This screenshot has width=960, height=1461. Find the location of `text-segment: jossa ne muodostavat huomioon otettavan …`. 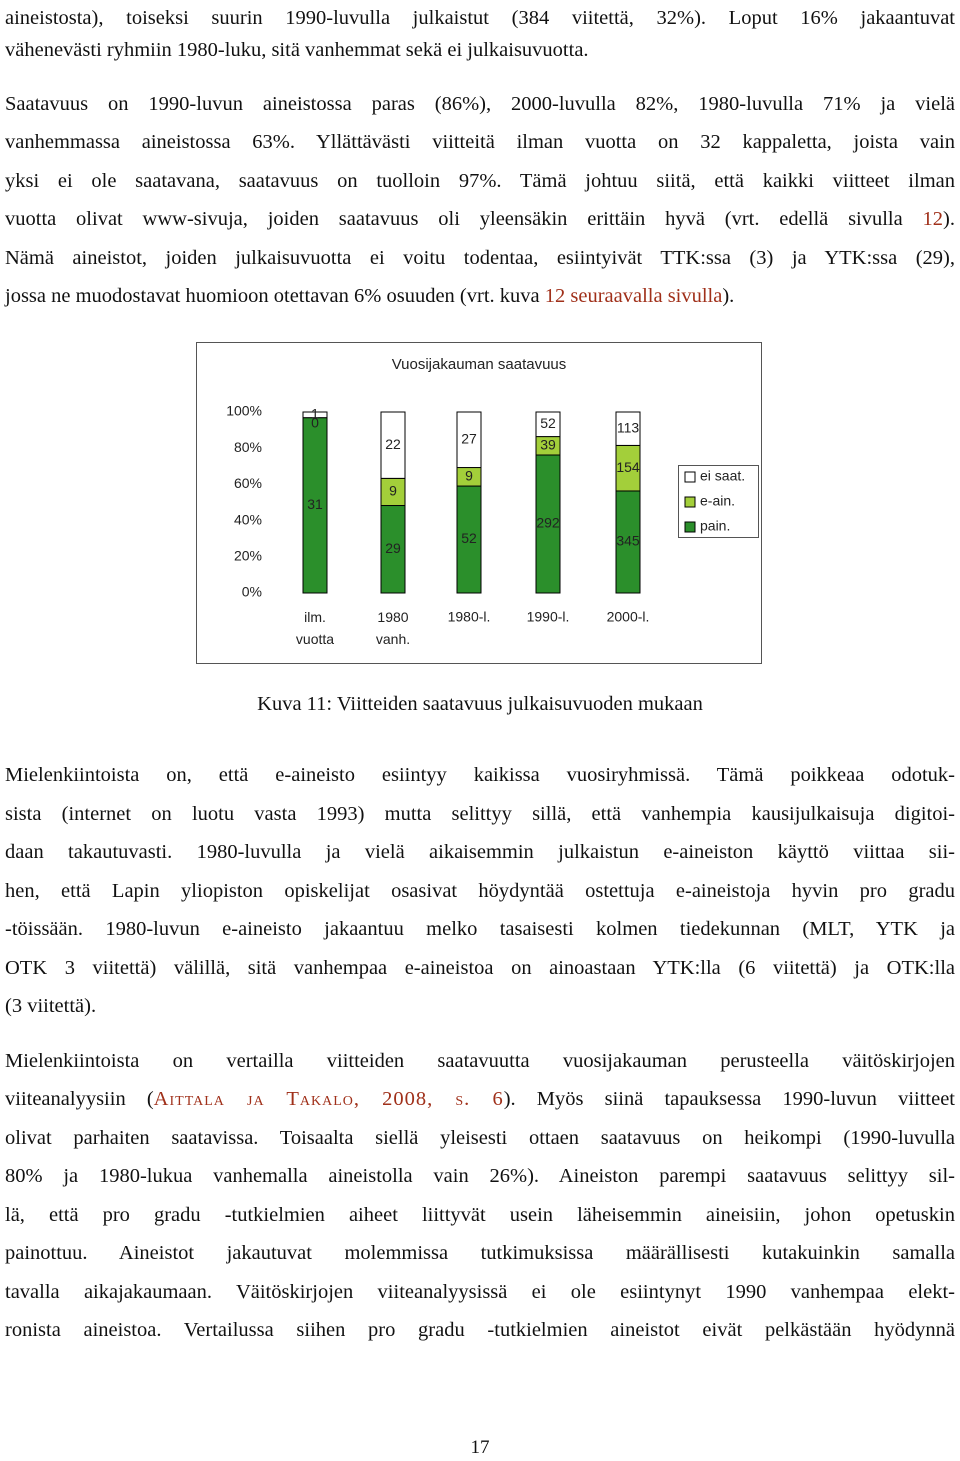

text-segment: jossa ne muodostavat huomioon otettavan … is located at coordinates (275, 296).